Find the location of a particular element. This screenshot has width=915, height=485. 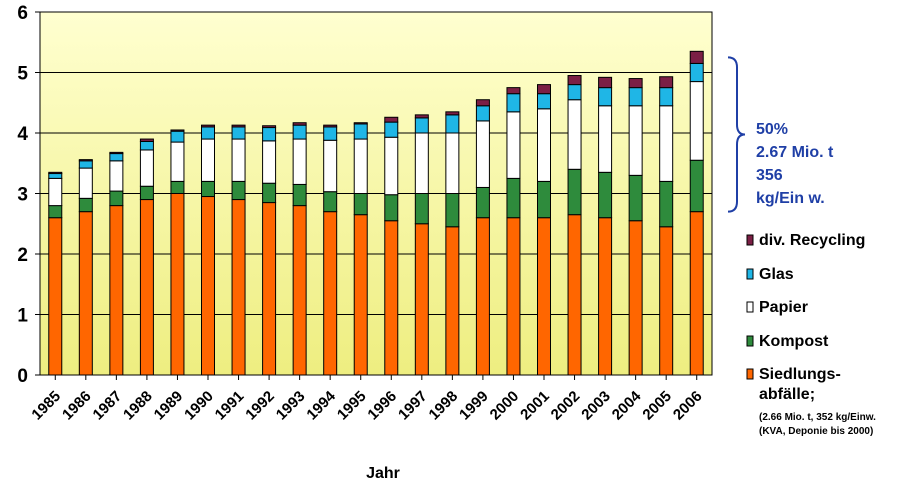

x-tick-label: 1993 is located at coordinates (291, 406).